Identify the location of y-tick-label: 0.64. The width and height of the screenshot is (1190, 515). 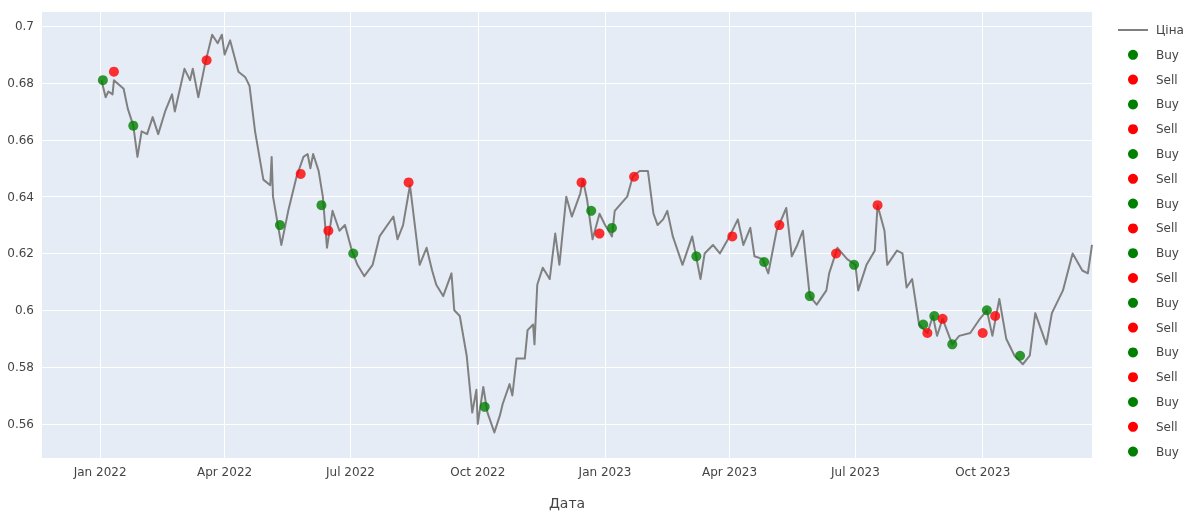
(20, 196).